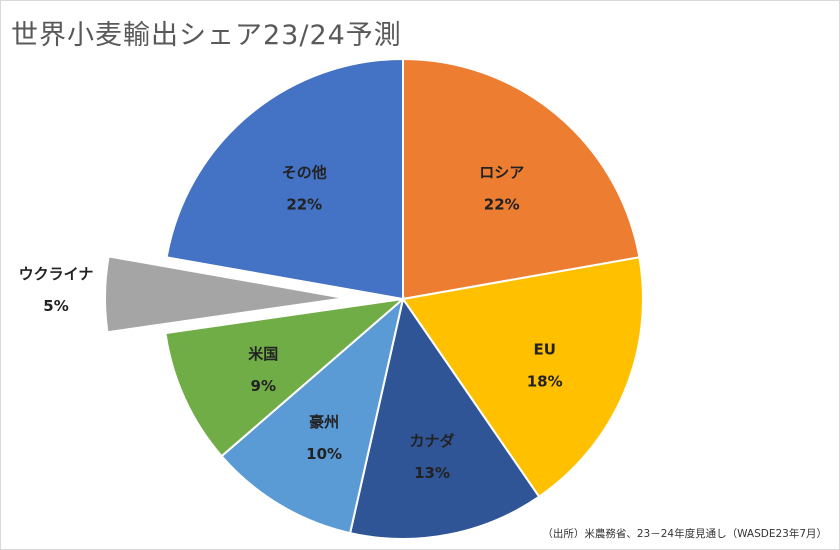 The image size is (840, 550). What do you see at coordinates (432, 473) in the screenshot?
I see `slice-value-label: 13%` at bounding box center [432, 473].